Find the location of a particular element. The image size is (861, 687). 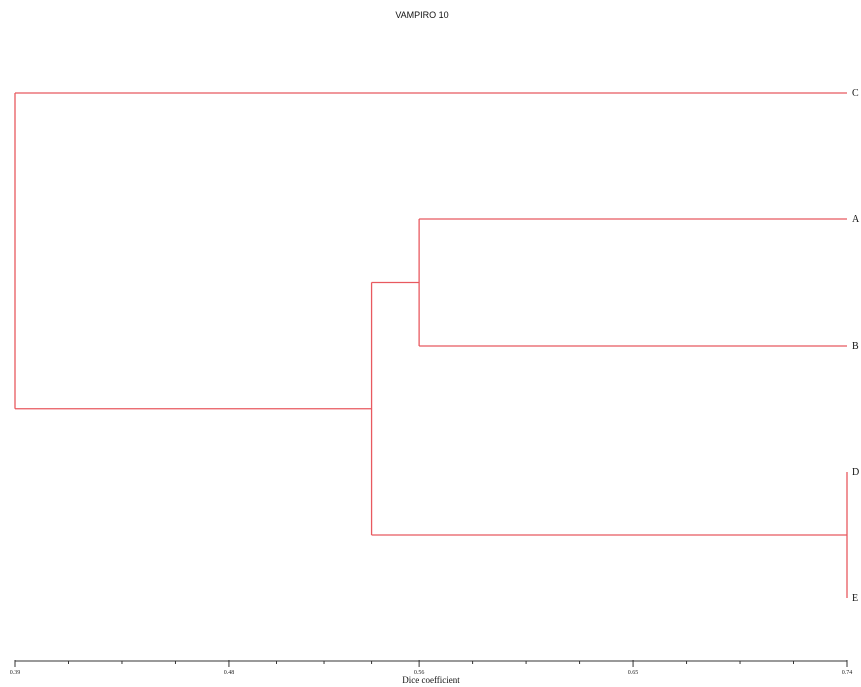

leaf-label-e: E is located at coordinates (855, 598).